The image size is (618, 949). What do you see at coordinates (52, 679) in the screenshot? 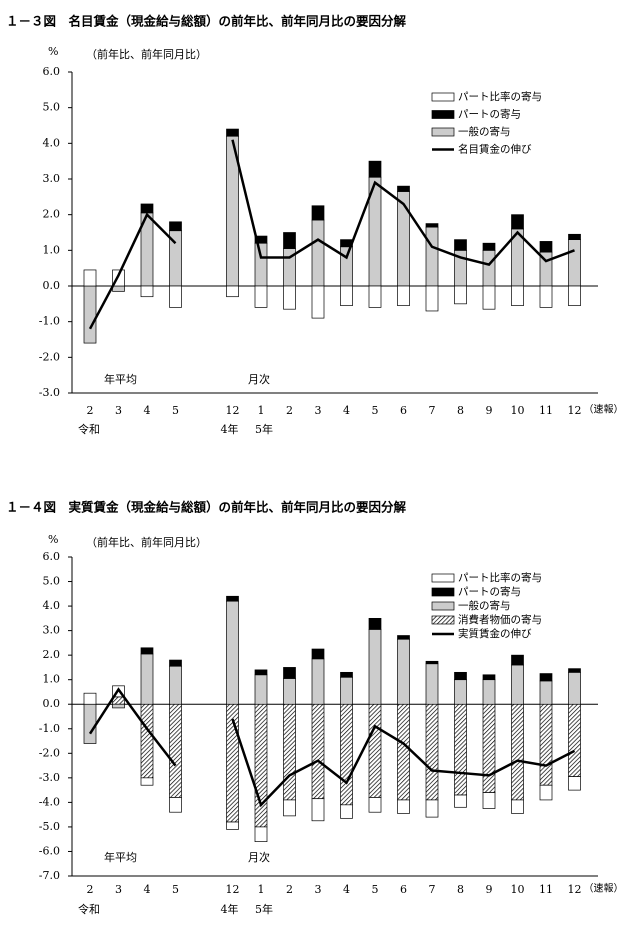
I see `y-tick-label: 1.0` at bounding box center [52, 679].